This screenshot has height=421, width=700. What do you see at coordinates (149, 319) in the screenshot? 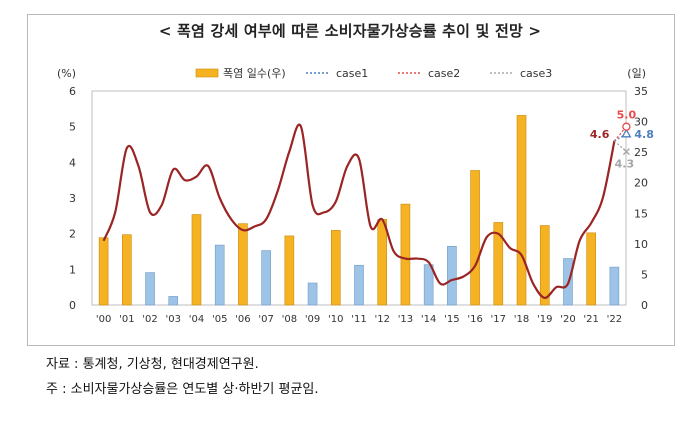
I see `x-tick-label: '02` at bounding box center [149, 319].